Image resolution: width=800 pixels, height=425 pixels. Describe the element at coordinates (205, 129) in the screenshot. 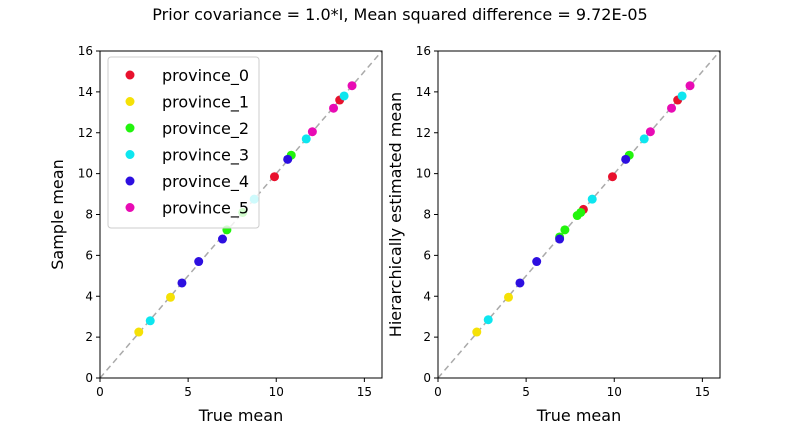

I see `legend-label-province_2: province_2` at that location.